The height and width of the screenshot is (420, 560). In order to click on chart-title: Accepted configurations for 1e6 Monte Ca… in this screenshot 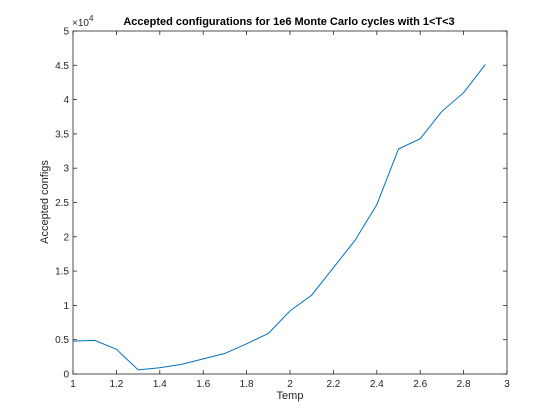, I will do `click(288, 22)`.